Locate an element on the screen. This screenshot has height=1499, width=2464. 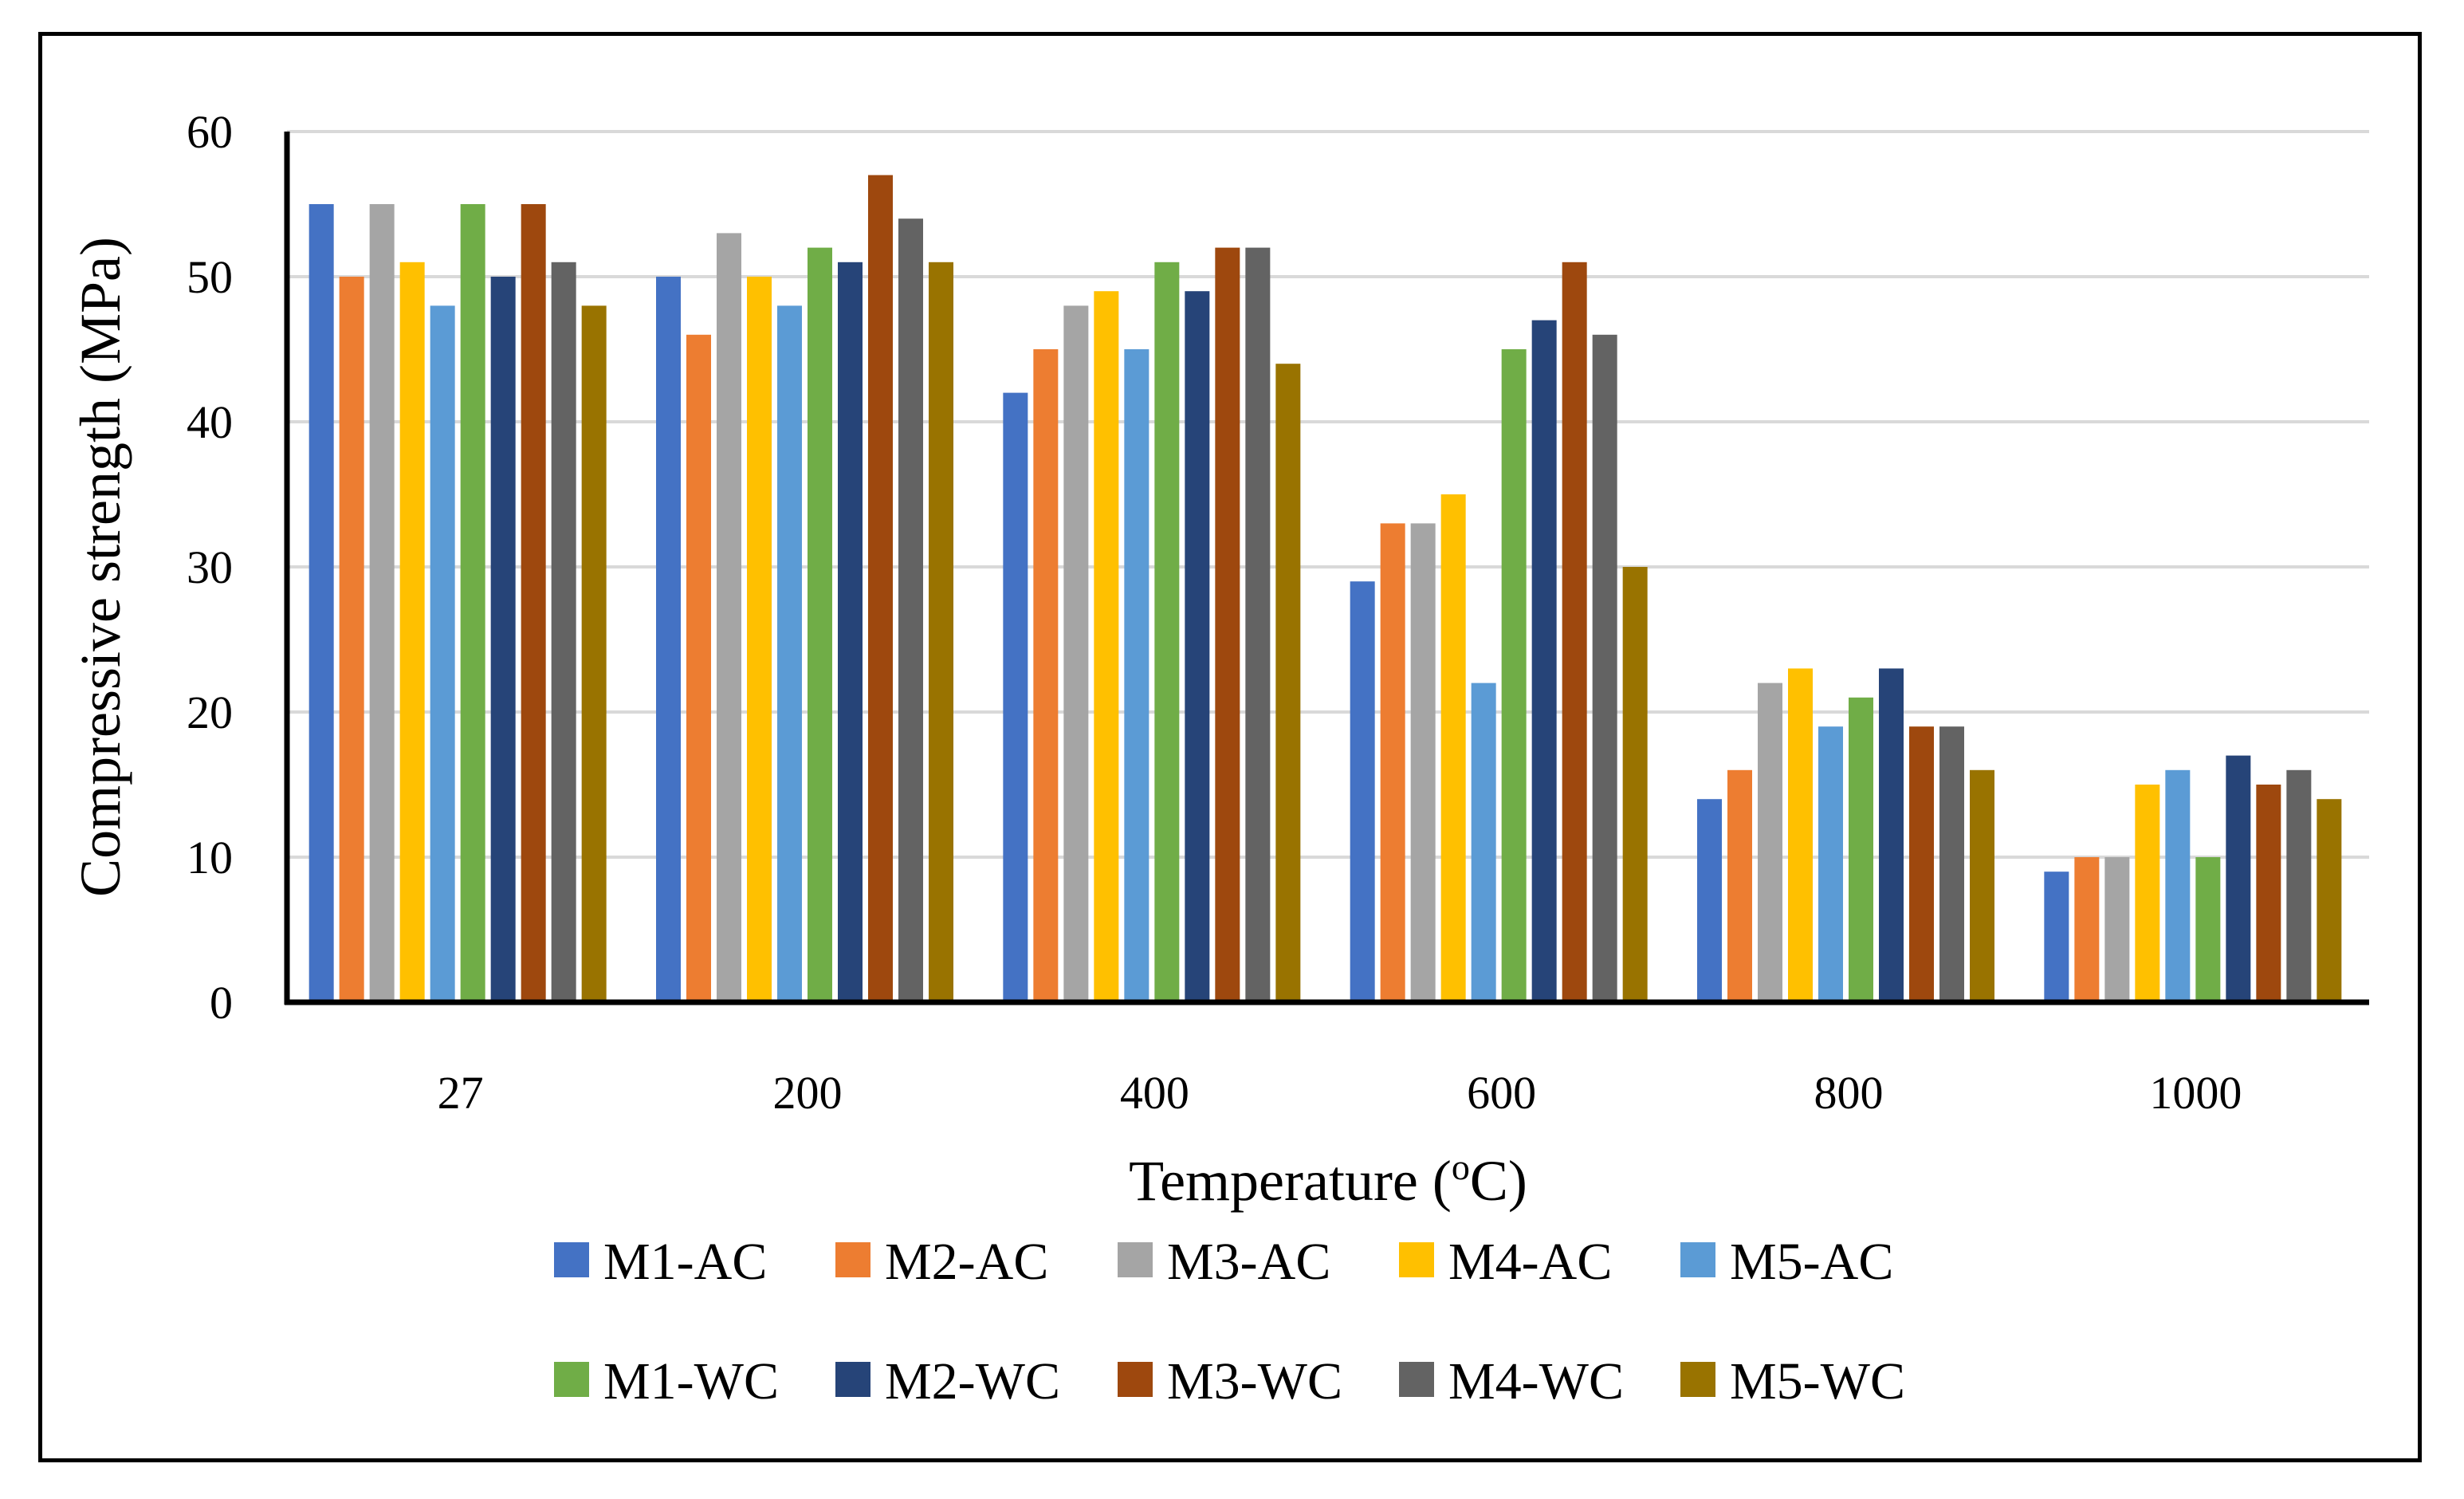
legend-label: M5-WC is located at coordinates (1818, 1381).